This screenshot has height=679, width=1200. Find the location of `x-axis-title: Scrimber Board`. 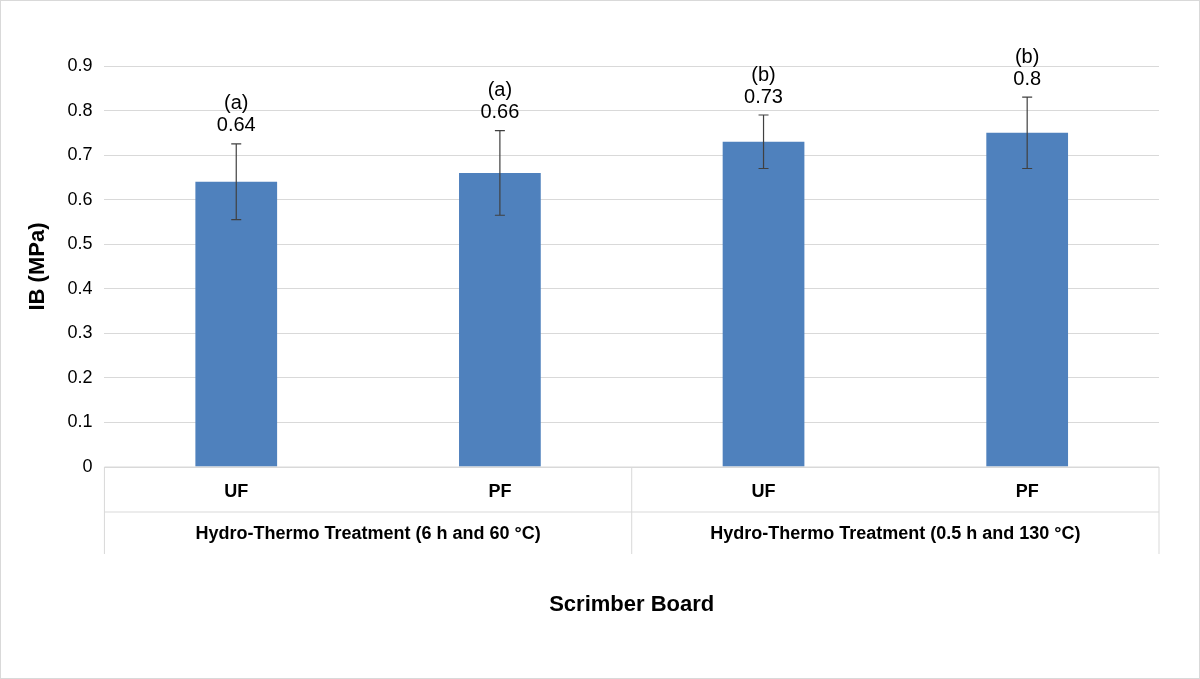

x-axis-title: Scrimber Board is located at coordinates (632, 603).